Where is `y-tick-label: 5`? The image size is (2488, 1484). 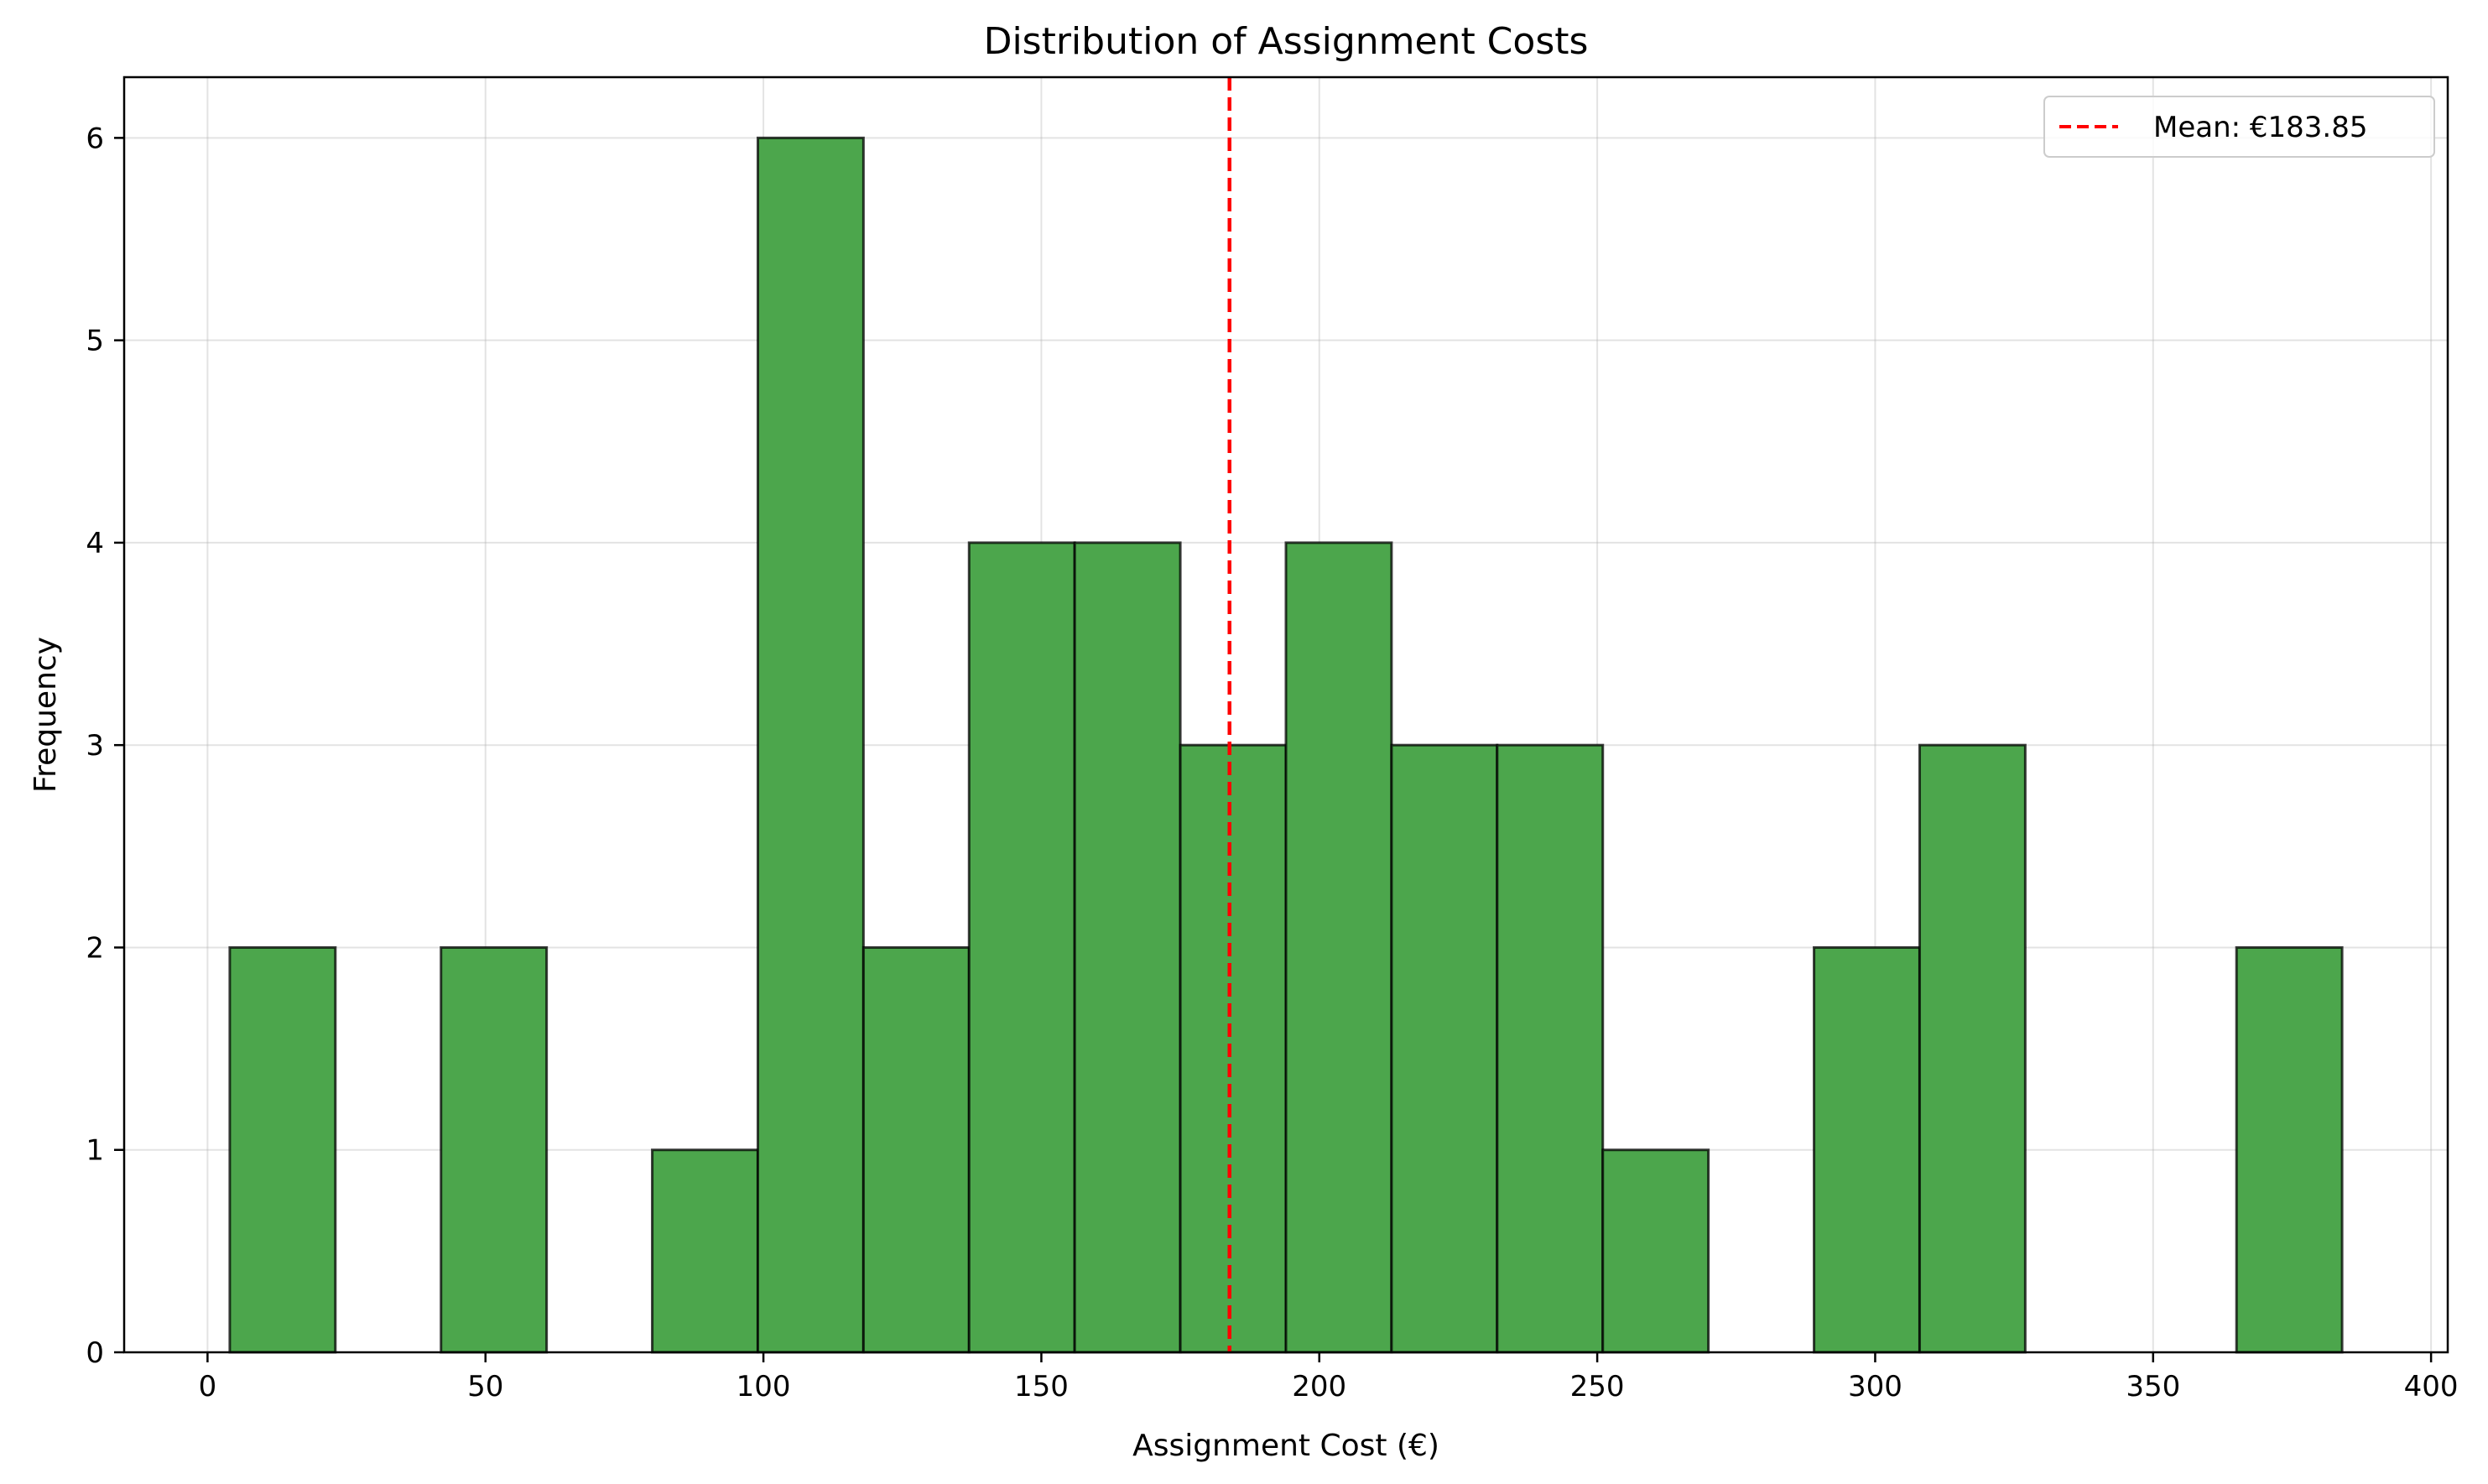
y-tick-label: 5 is located at coordinates (95, 341).